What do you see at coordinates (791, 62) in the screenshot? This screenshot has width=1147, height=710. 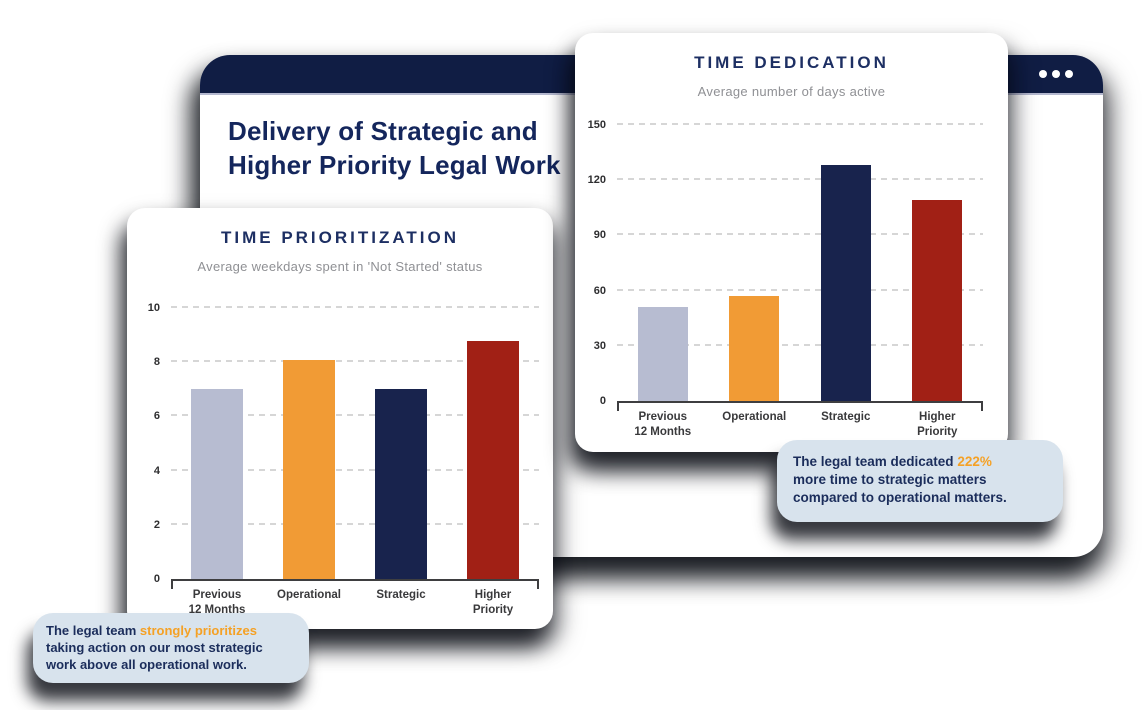 I see `chart-title: TIME DEDICATION` at bounding box center [791, 62].